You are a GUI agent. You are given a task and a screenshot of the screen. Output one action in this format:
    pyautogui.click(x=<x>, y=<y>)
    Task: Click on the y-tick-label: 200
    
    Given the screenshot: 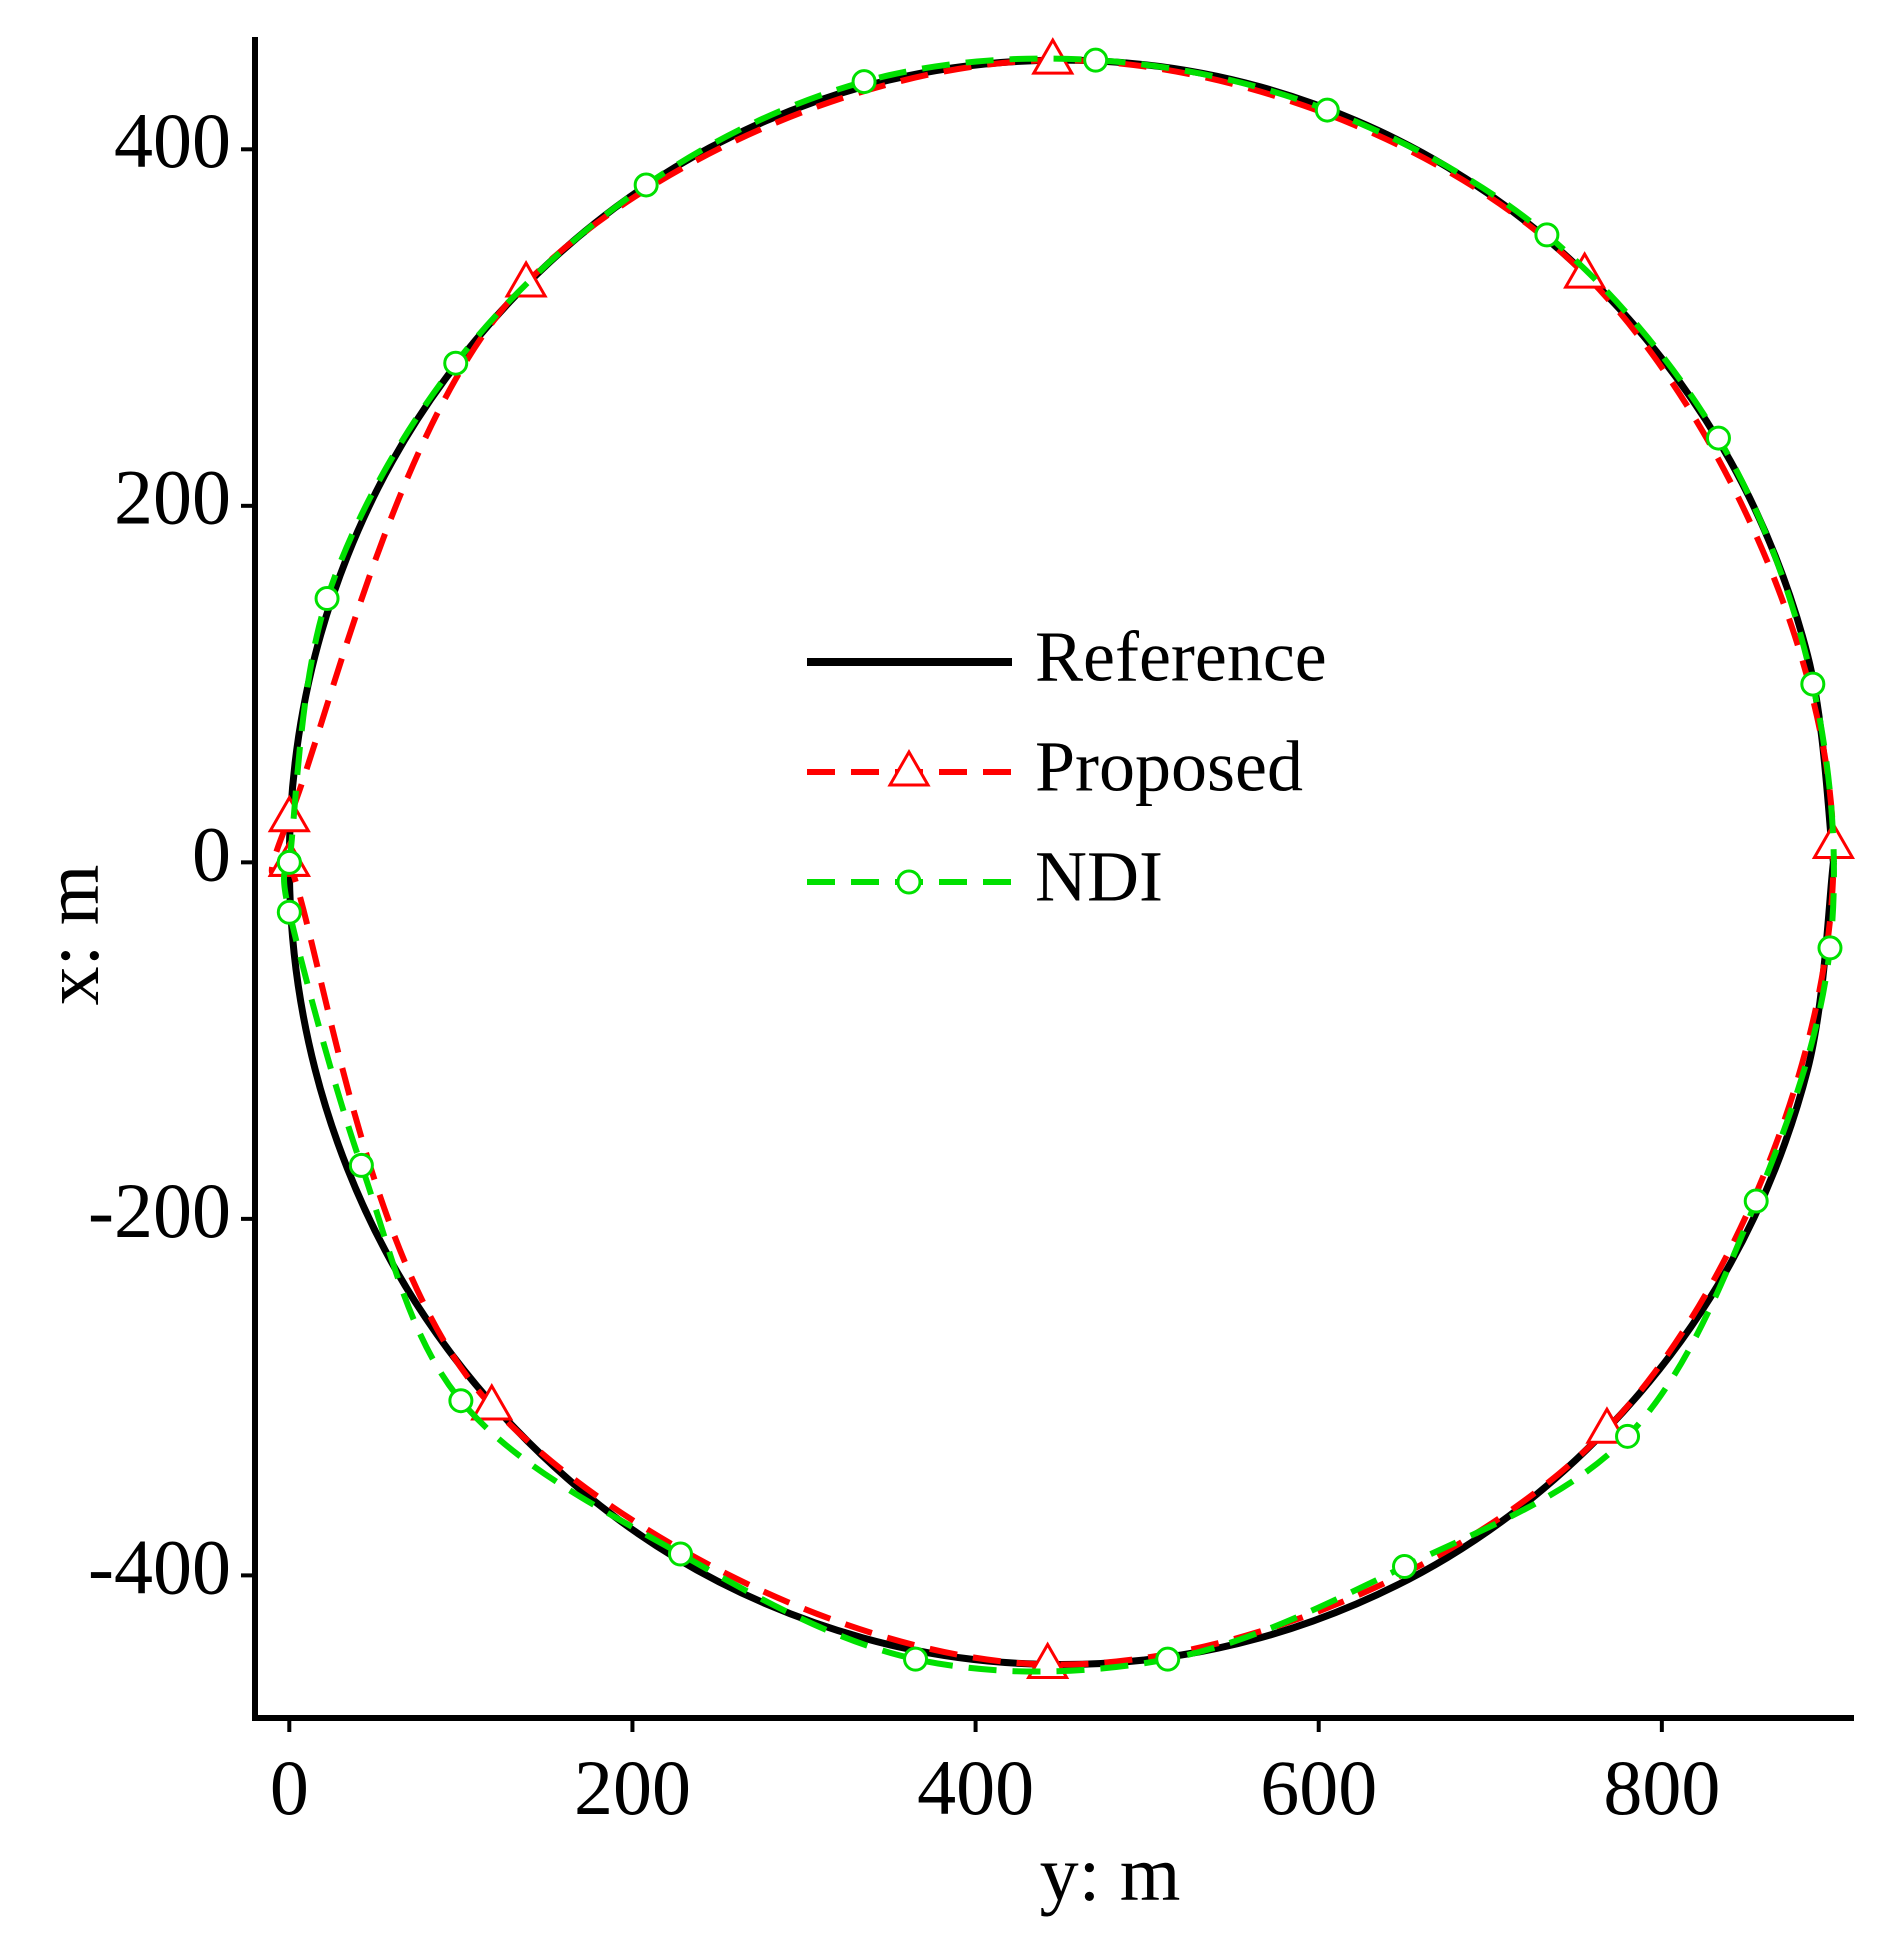 What is the action you would take?
    pyautogui.click(x=172, y=497)
    